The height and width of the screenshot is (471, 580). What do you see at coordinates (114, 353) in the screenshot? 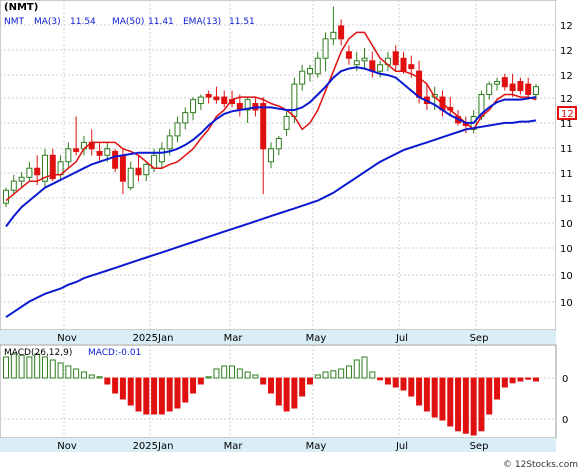
I see `macd-legend-value: MACD:-0.01` at bounding box center [114, 353].